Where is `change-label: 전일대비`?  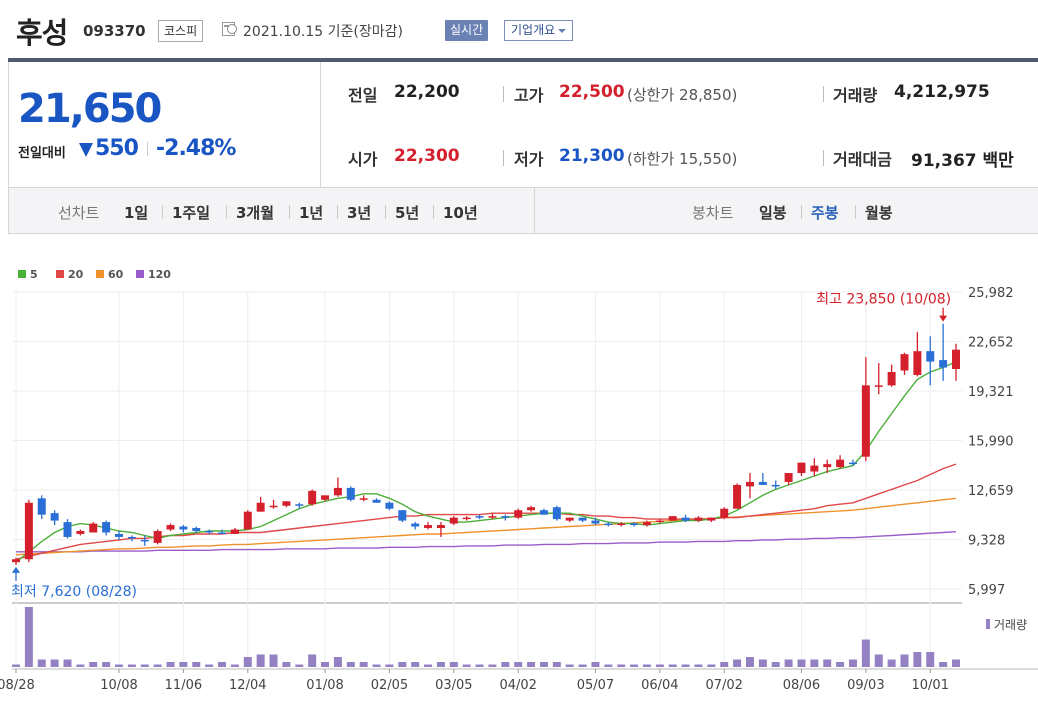
change-label: 전일대비 is located at coordinates (42, 153).